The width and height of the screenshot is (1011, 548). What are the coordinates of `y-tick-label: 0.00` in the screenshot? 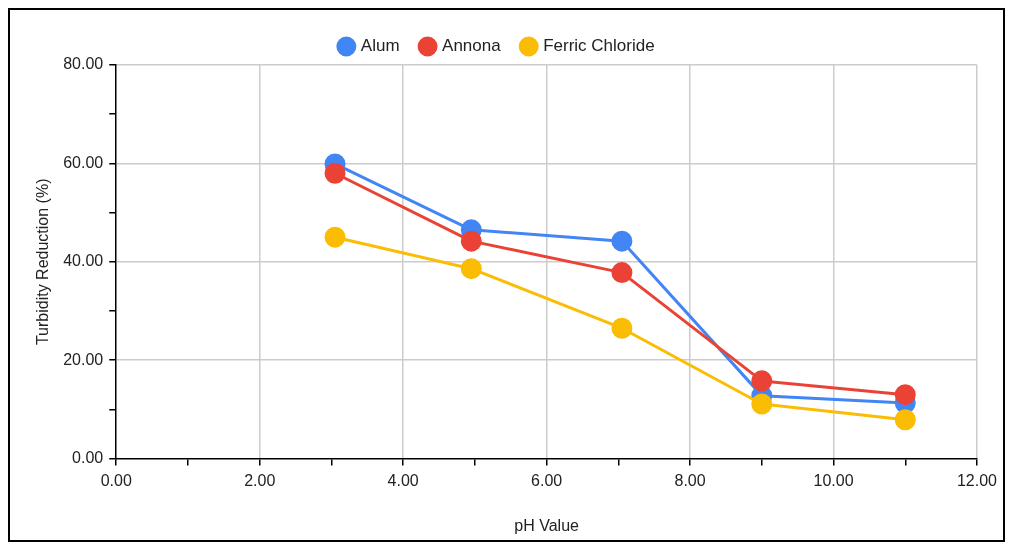 It's located at (88, 458).